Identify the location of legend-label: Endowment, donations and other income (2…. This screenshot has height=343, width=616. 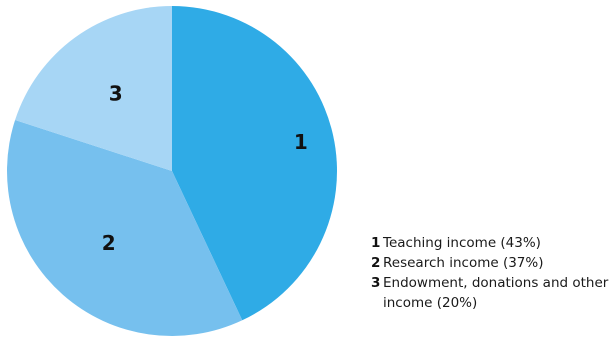
(496, 293).